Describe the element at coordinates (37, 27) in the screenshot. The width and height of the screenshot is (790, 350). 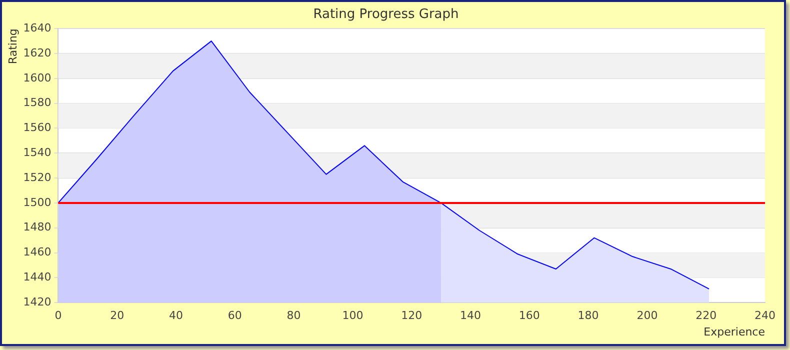
I see `y-tick-label: 1640` at that location.